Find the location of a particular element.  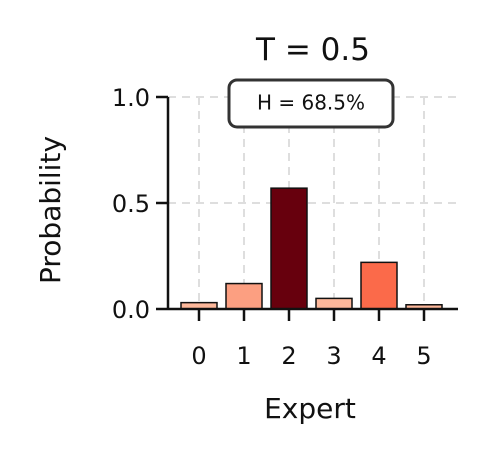

y-tick-label: 1.0 is located at coordinates (131, 98).